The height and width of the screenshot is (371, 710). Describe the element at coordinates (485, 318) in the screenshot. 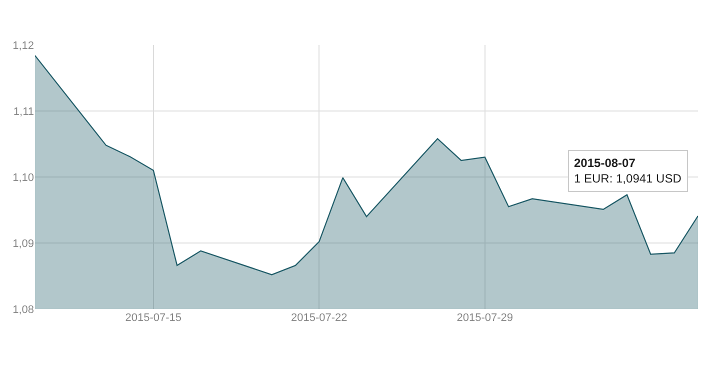

I see `x-tick-label: 2015-07-29` at that location.